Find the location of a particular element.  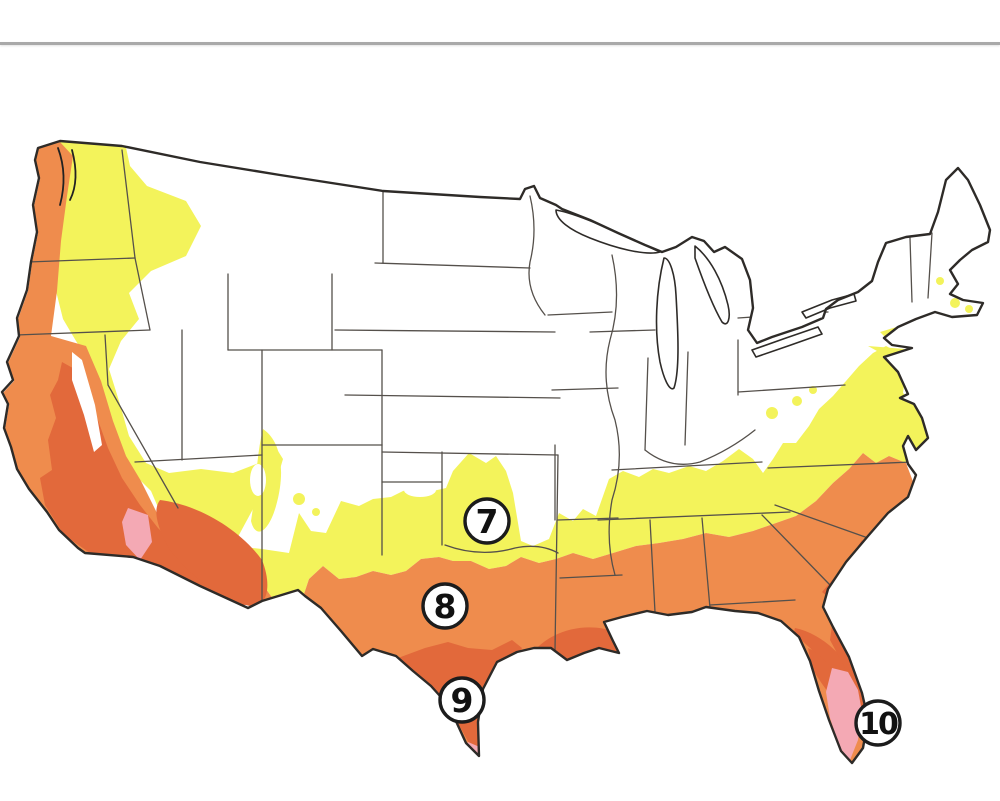

zone-10-marker: 10 is located at coordinates (878, 723).